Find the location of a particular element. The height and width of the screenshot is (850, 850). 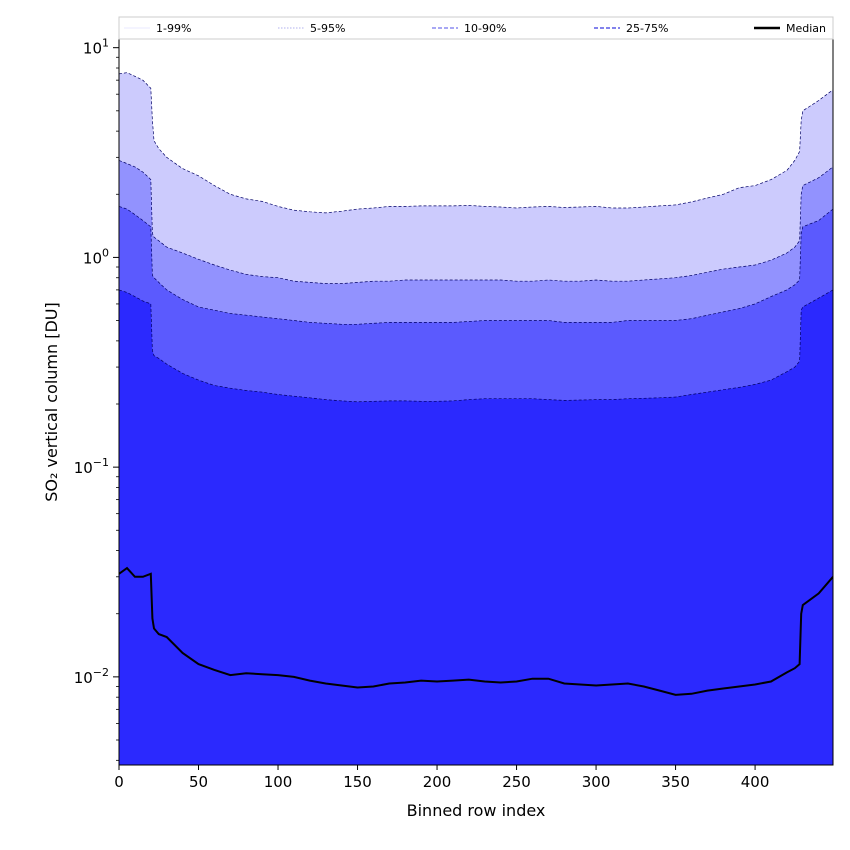

median-line is located at coordinates (476, 631).